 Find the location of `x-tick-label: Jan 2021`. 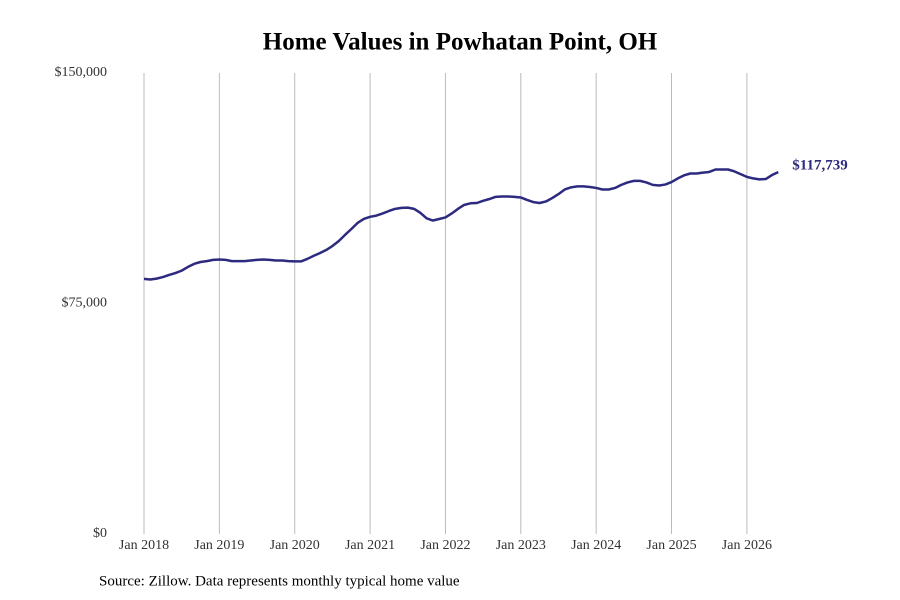

x-tick-label: Jan 2021 is located at coordinates (370, 545).